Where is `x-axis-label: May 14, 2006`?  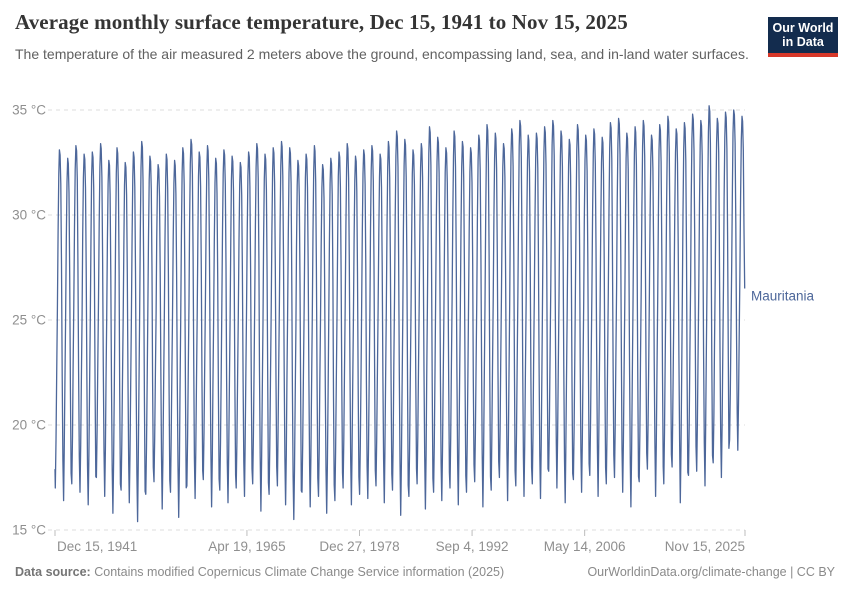 x-axis-label: May 14, 2006 is located at coordinates (585, 546).